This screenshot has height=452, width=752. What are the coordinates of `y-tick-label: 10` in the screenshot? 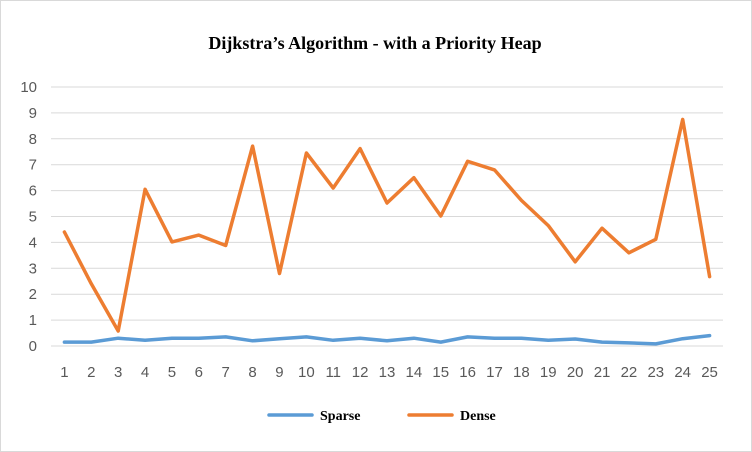 It's located at (28, 87).